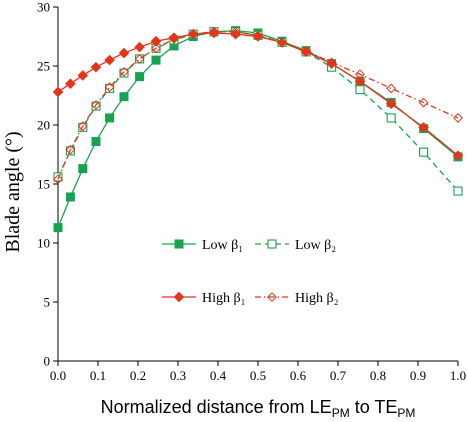 The image size is (468, 422). I want to click on x-tick-label: 0.9, so click(418, 375).